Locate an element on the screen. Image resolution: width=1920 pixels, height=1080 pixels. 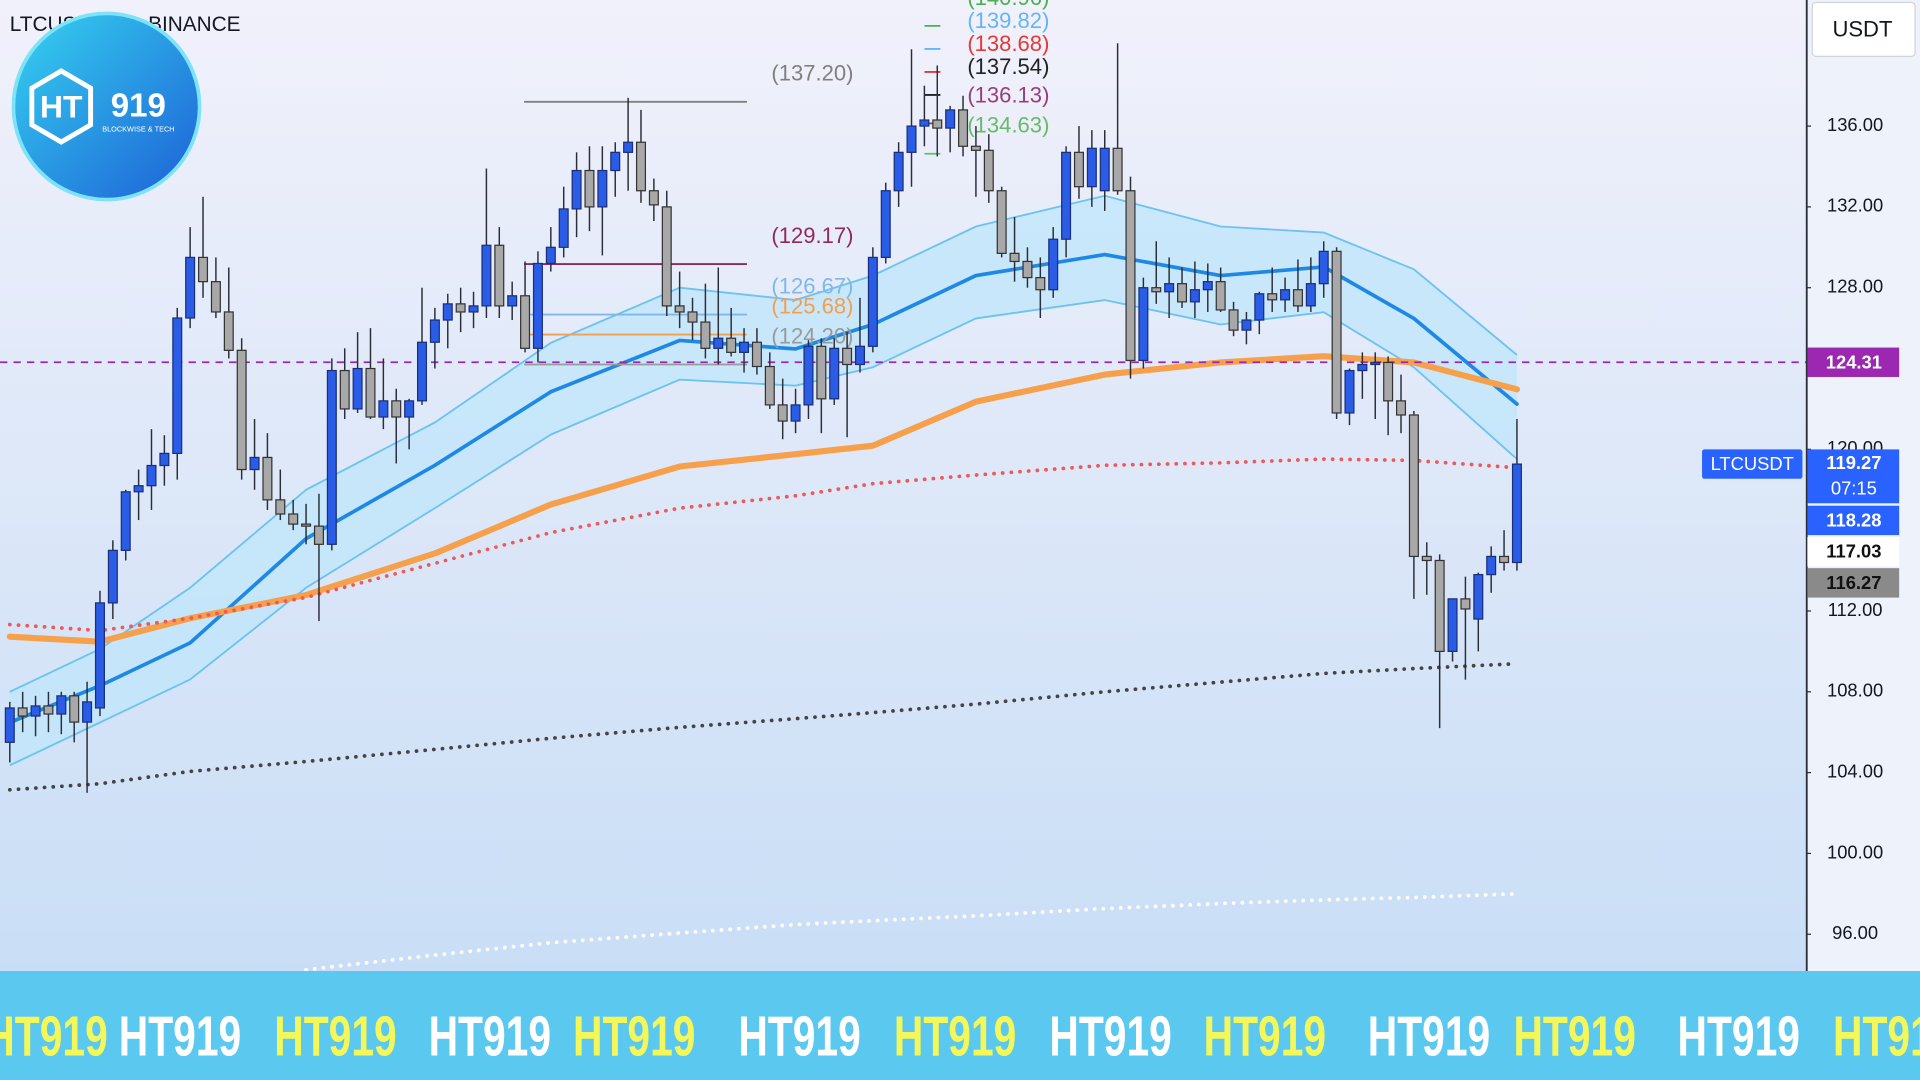
dotted-line is located at coordinates (911, 932).